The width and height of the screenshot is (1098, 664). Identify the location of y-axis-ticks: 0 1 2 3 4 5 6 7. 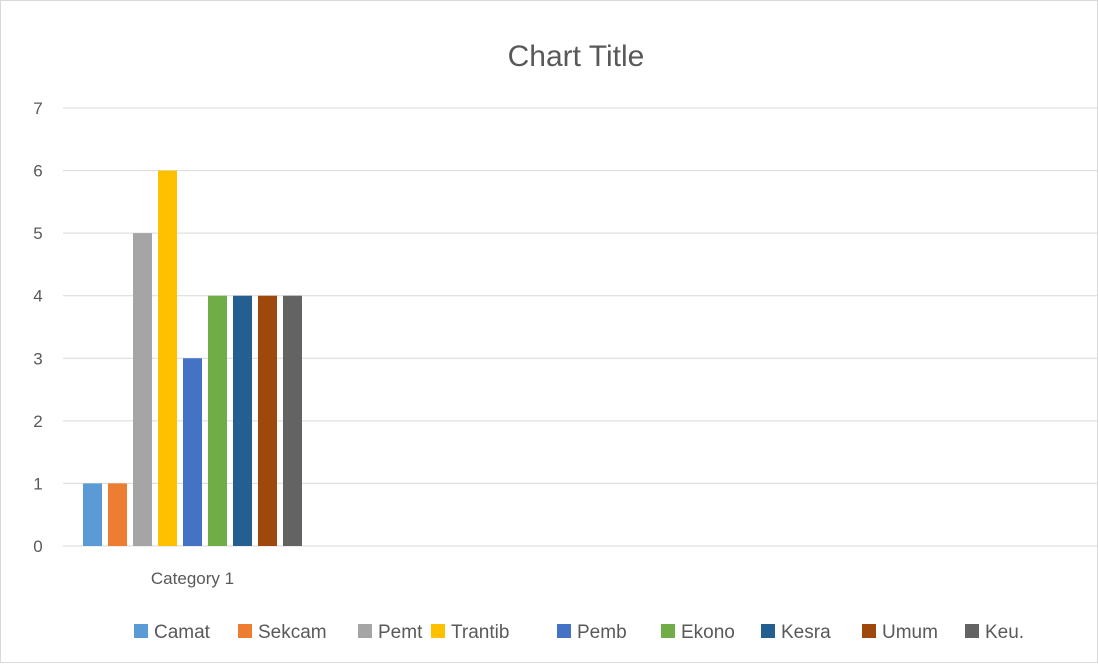
(37, 327).